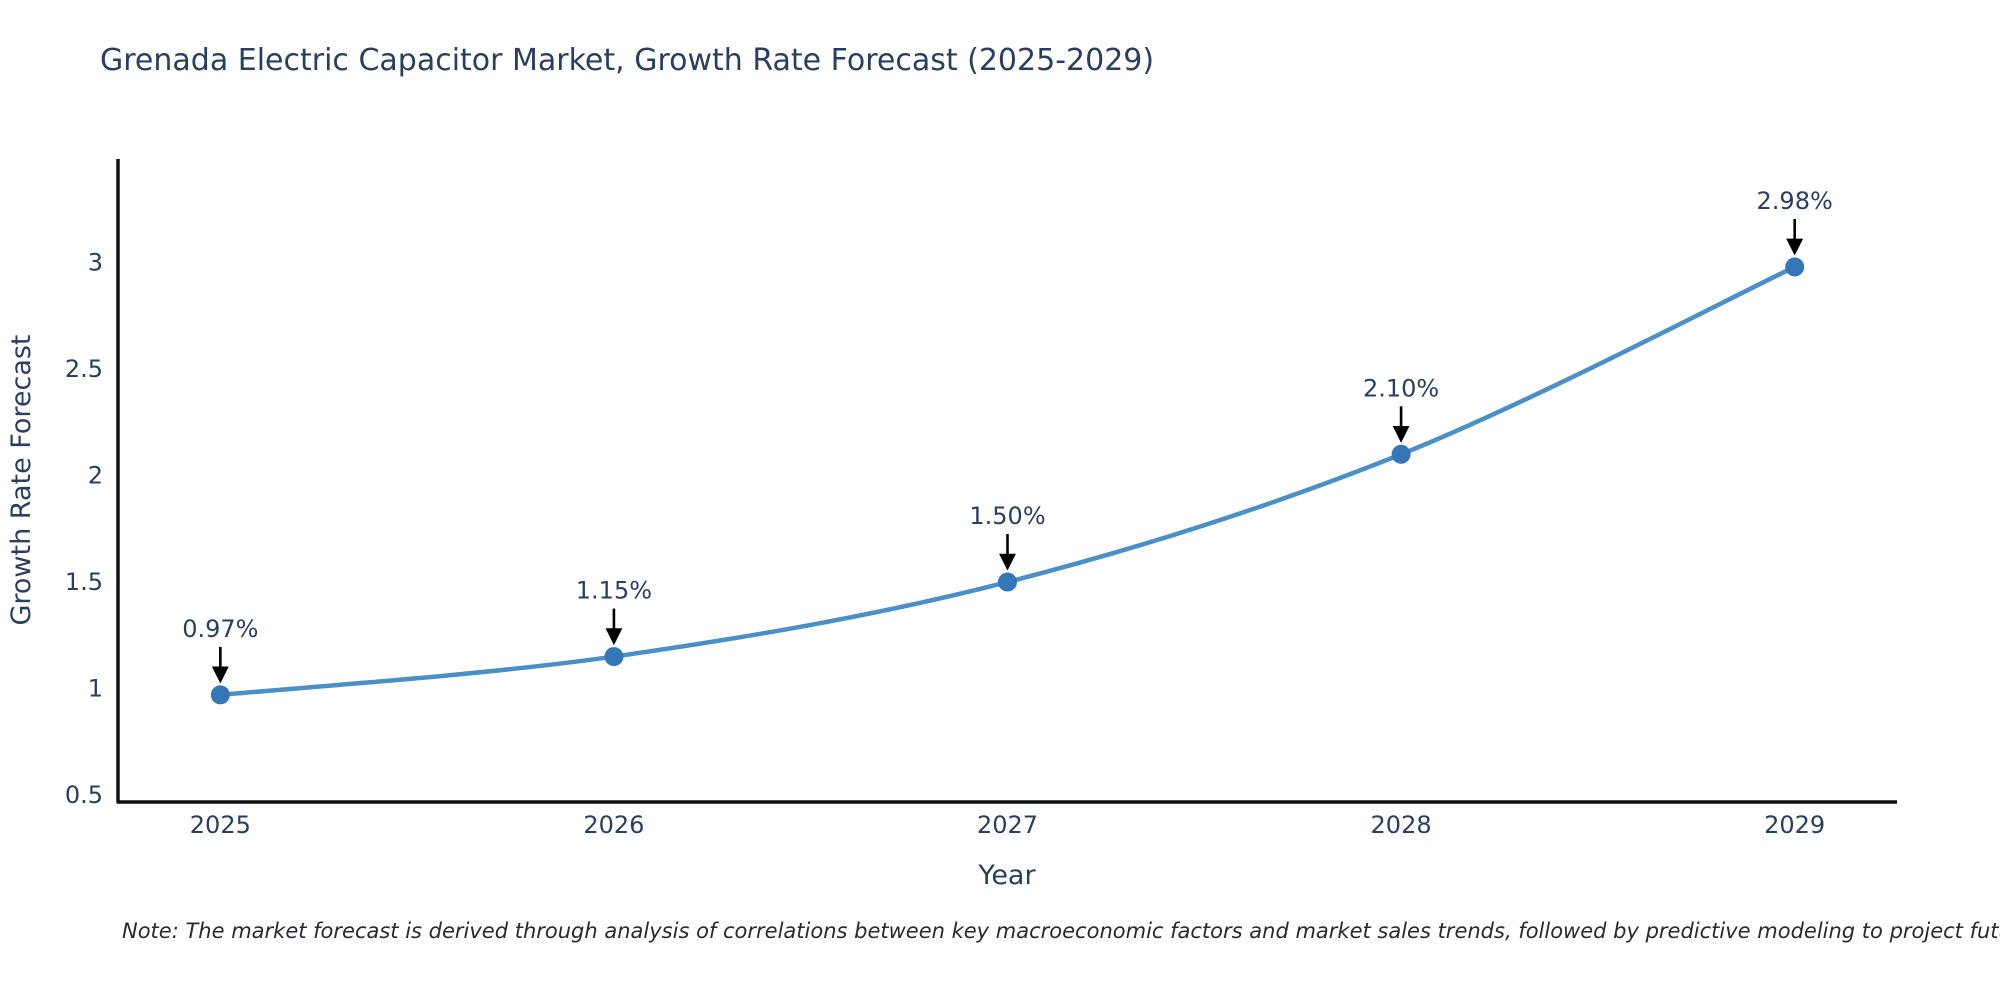  Describe the element at coordinates (1795, 267) in the screenshot. I see `data-point-2029` at that location.